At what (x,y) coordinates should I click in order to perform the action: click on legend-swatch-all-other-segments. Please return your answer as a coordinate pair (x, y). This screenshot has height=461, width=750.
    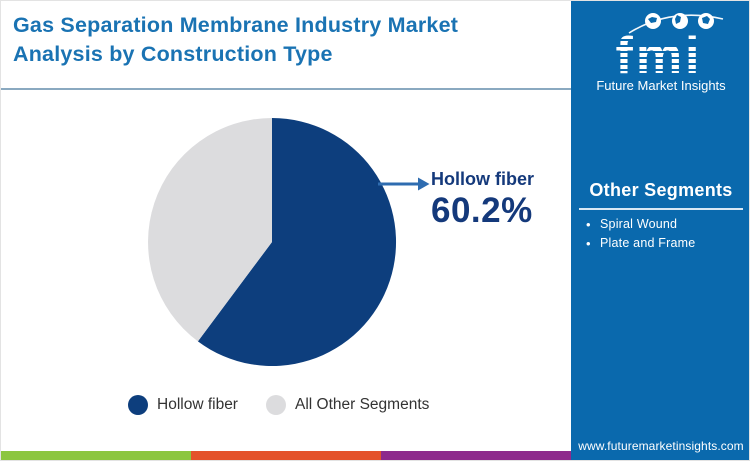
    Looking at the image, I should click on (275, 405).